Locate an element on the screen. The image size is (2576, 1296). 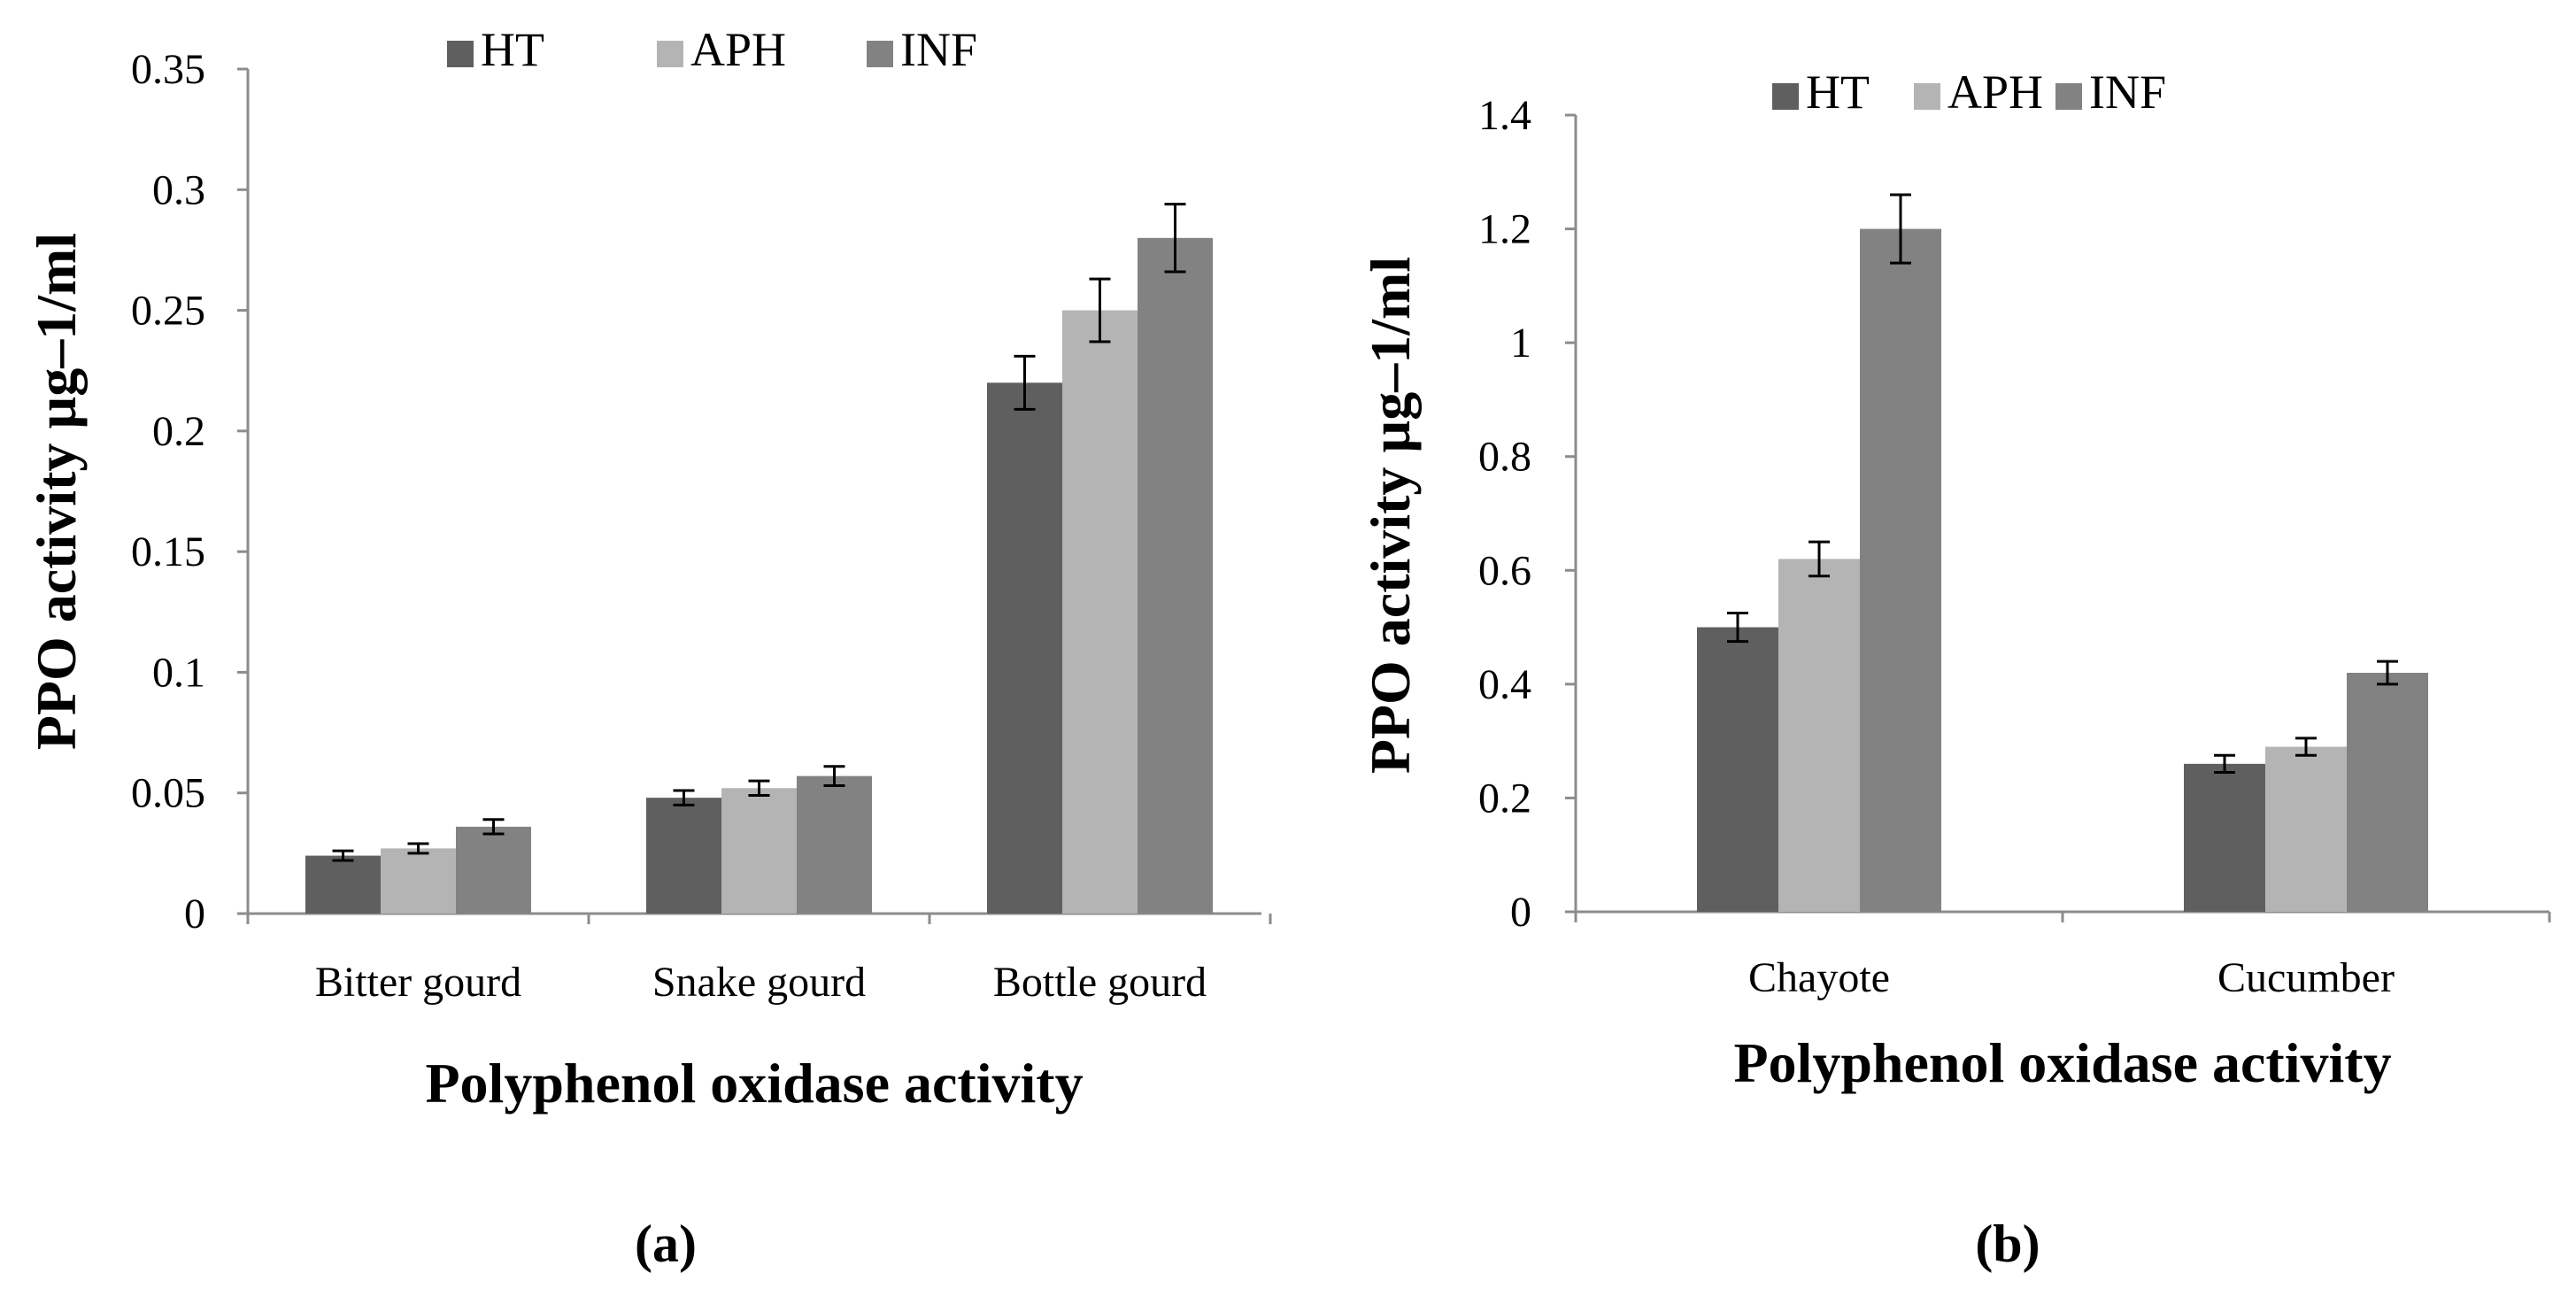
bar-ht-bottle-gourd is located at coordinates (1024, 648).